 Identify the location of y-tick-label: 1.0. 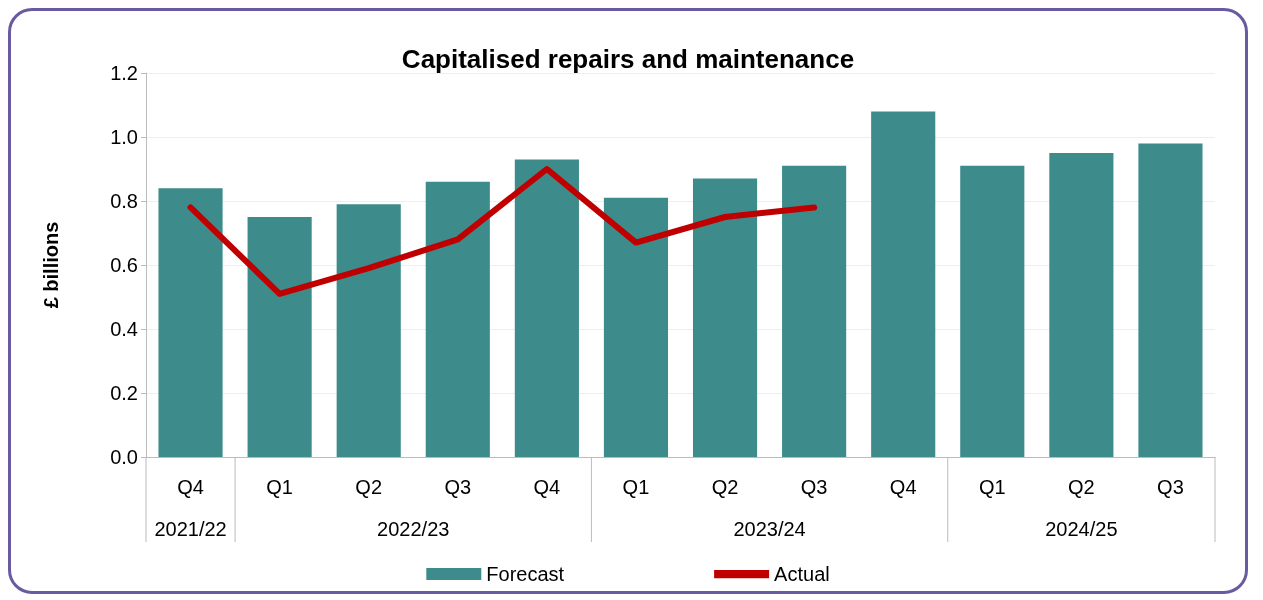
(124, 137).